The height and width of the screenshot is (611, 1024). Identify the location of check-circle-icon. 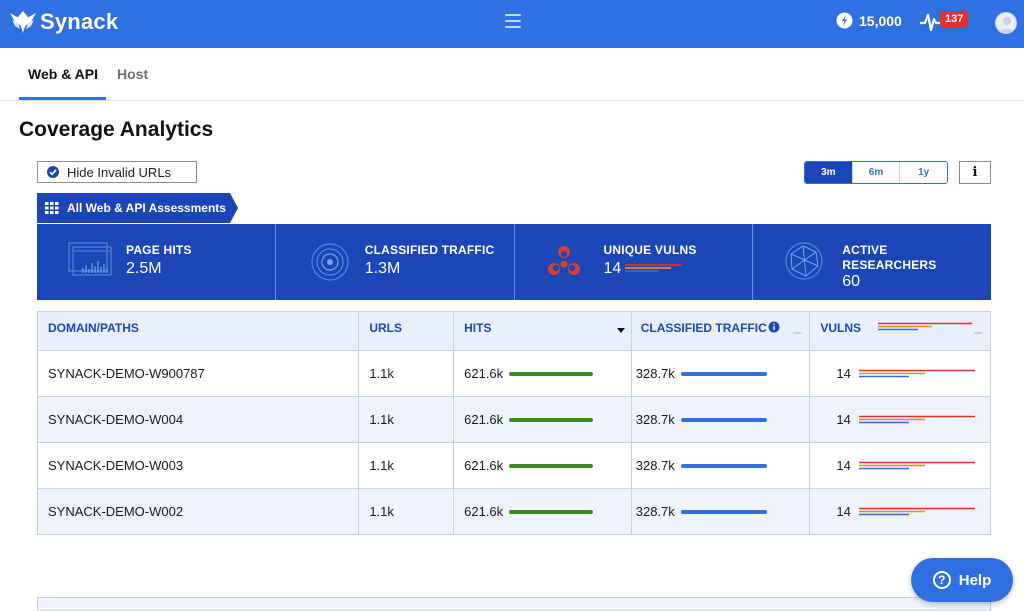
(53, 172).